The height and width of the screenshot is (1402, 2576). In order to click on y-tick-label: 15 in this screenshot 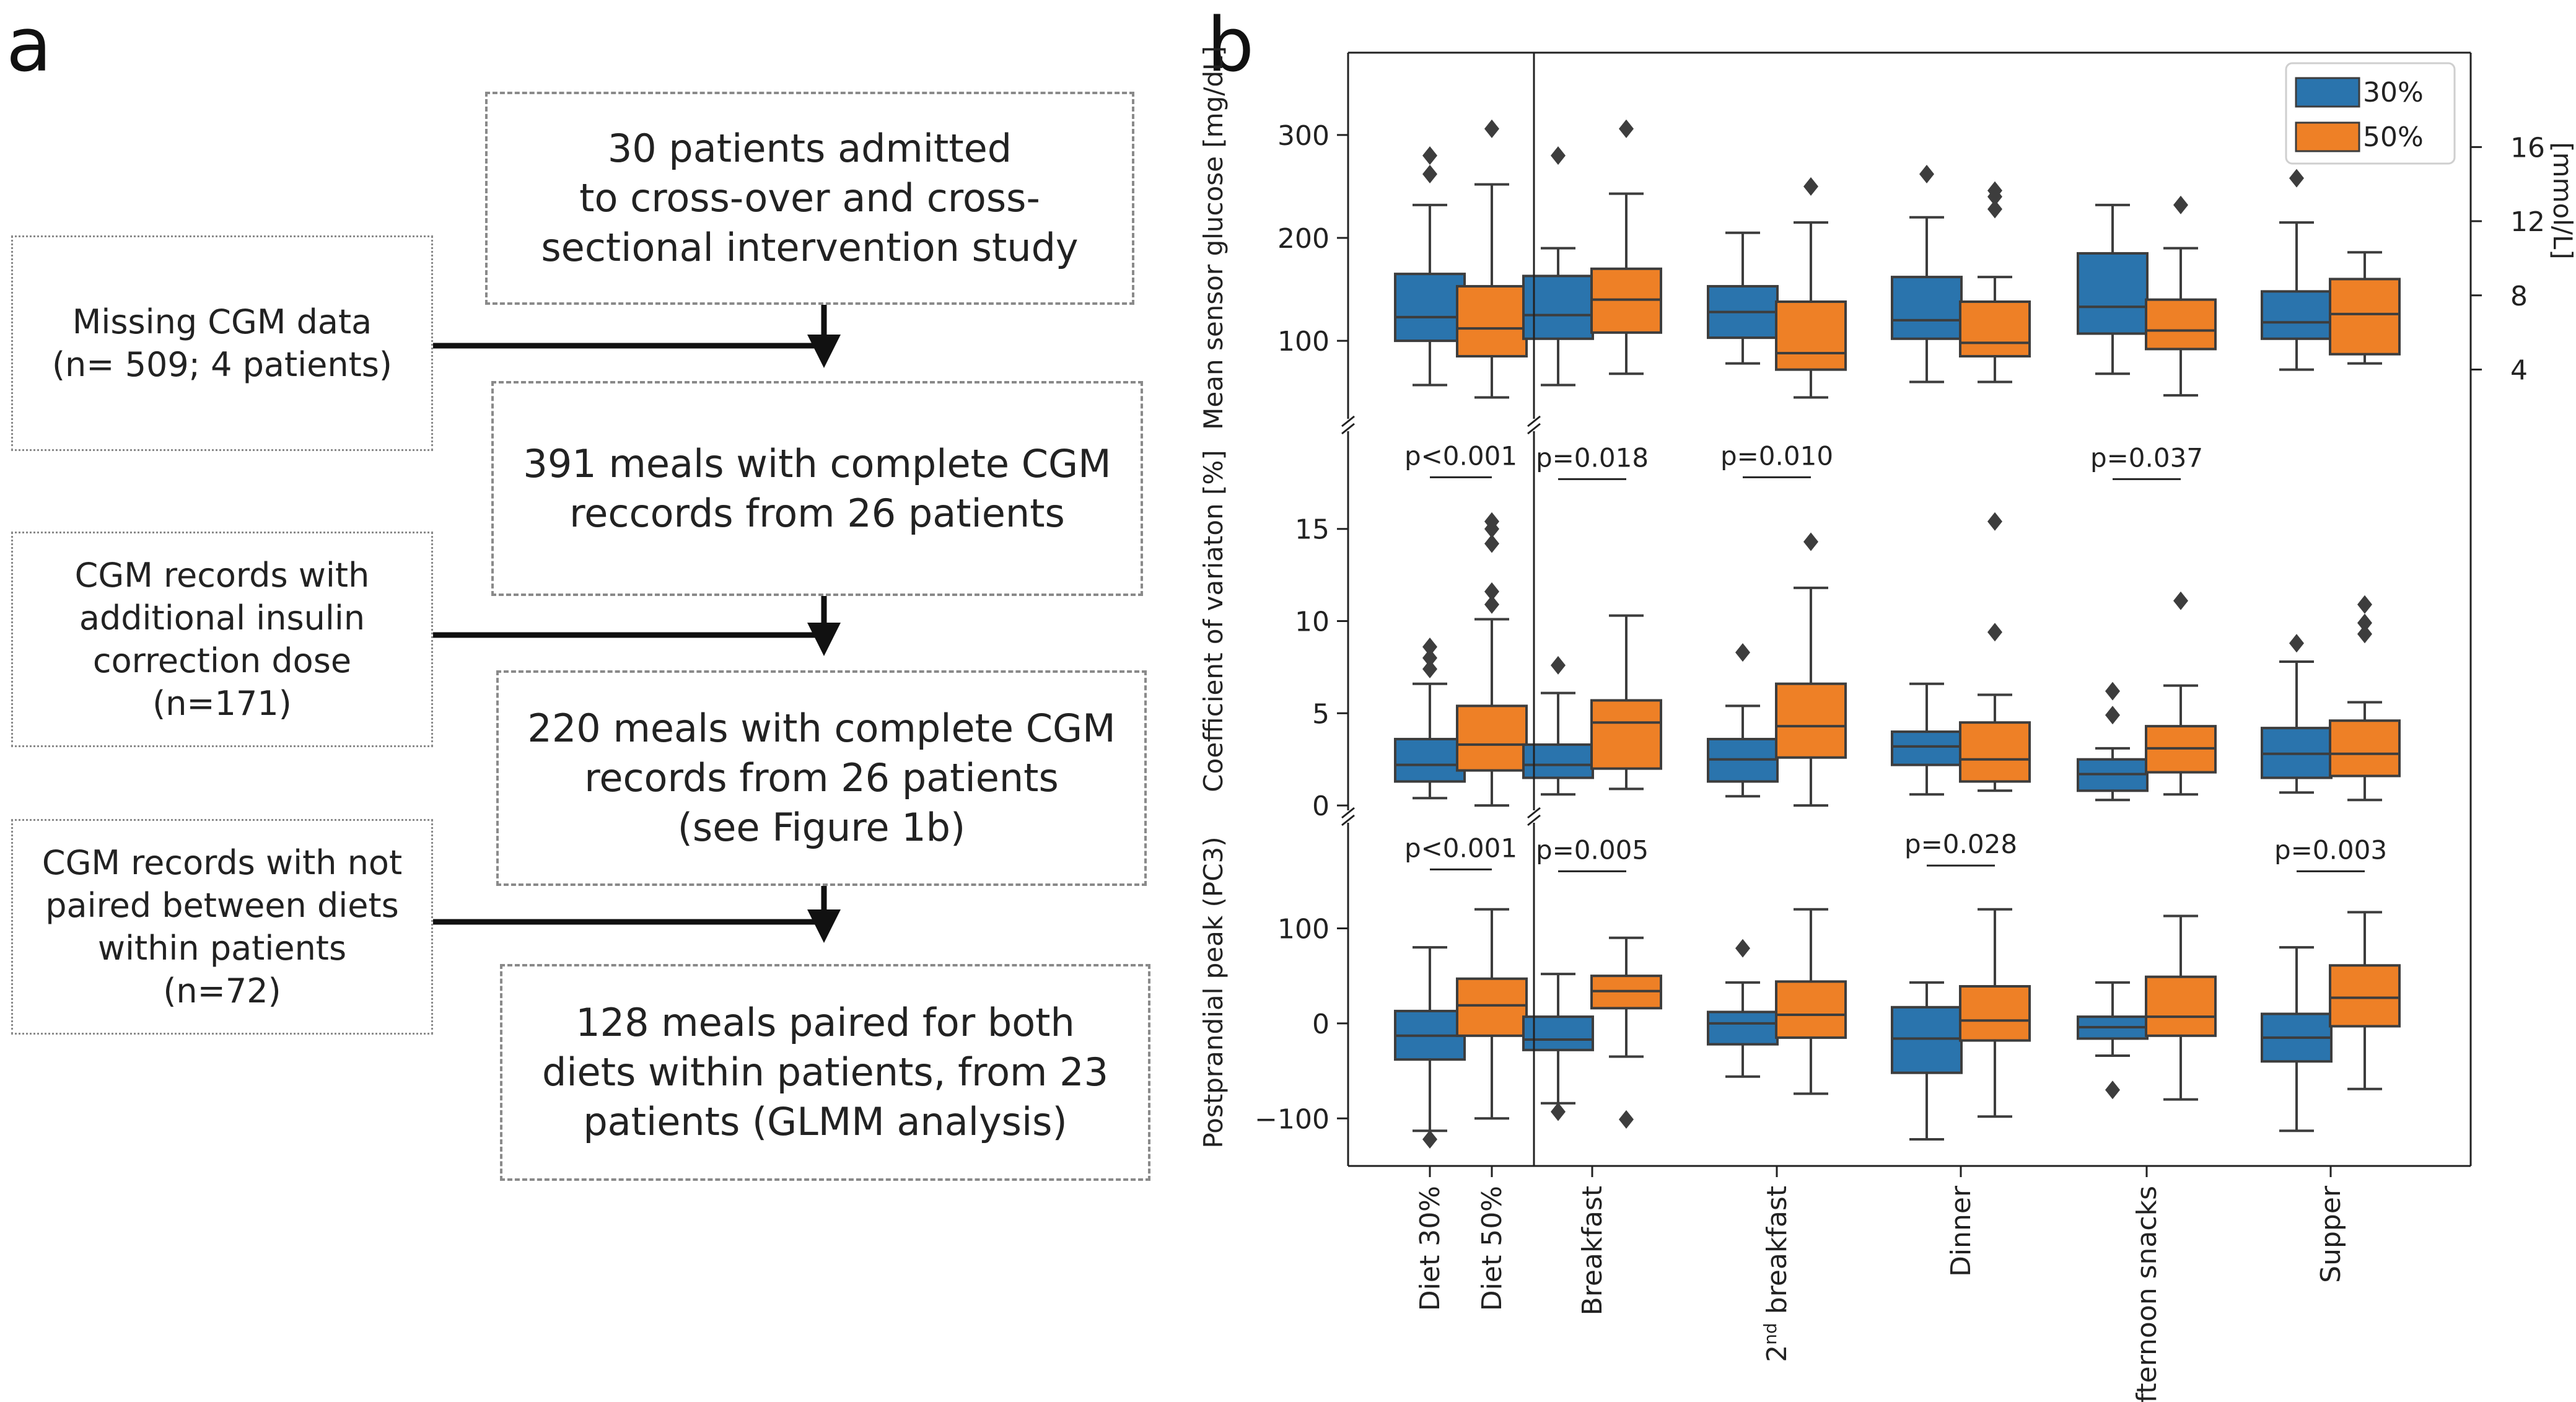, I will do `click(1312, 530)`.